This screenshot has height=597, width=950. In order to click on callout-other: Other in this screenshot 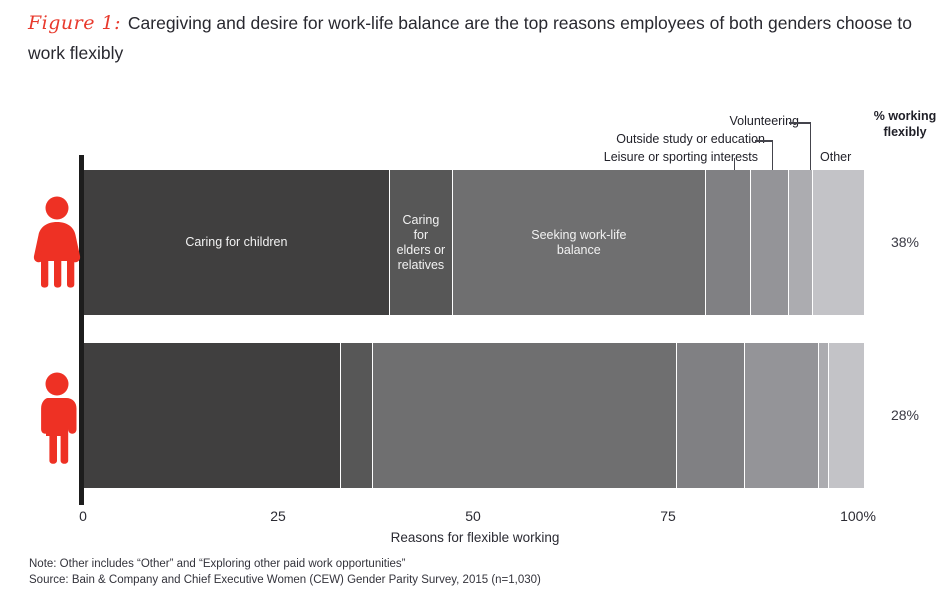, I will do `click(836, 157)`.